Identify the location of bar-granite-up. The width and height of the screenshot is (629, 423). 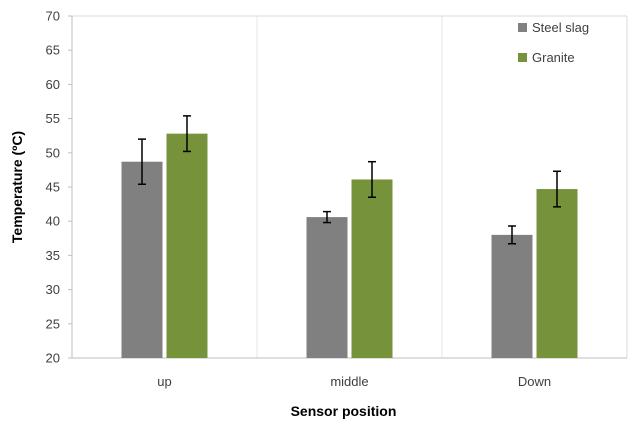
(187, 245).